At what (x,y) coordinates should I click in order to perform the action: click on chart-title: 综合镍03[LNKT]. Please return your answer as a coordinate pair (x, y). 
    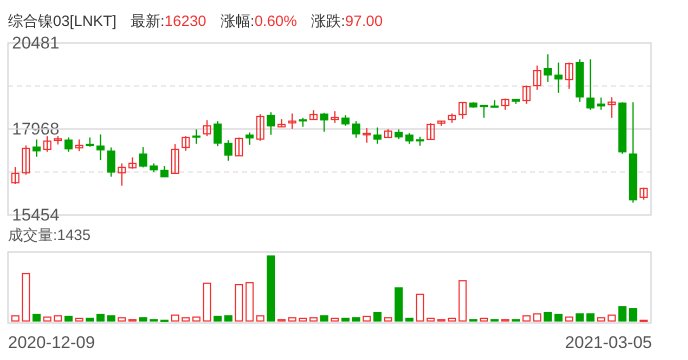
    Looking at the image, I should click on (62, 21).